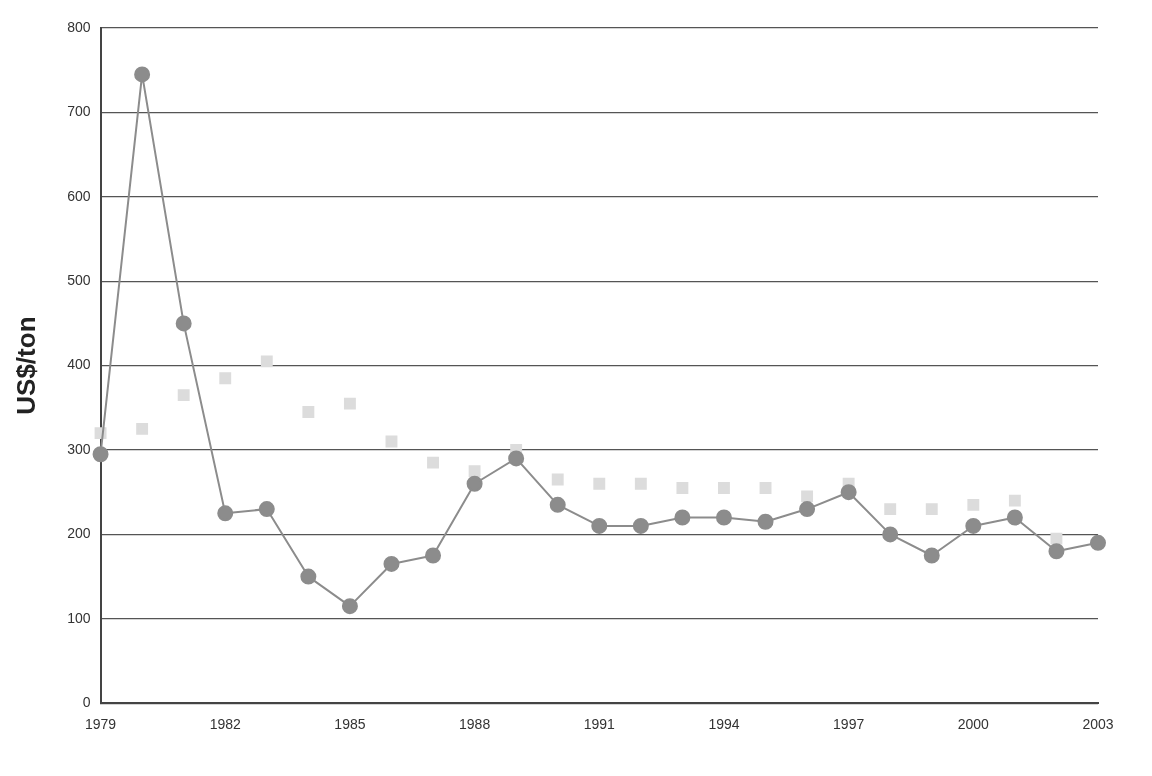 The image size is (1152, 776). What do you see at coordinates (79, 448) in the screenshot?
I see `y-tick-label: 300` at bounding box center [79, 448].